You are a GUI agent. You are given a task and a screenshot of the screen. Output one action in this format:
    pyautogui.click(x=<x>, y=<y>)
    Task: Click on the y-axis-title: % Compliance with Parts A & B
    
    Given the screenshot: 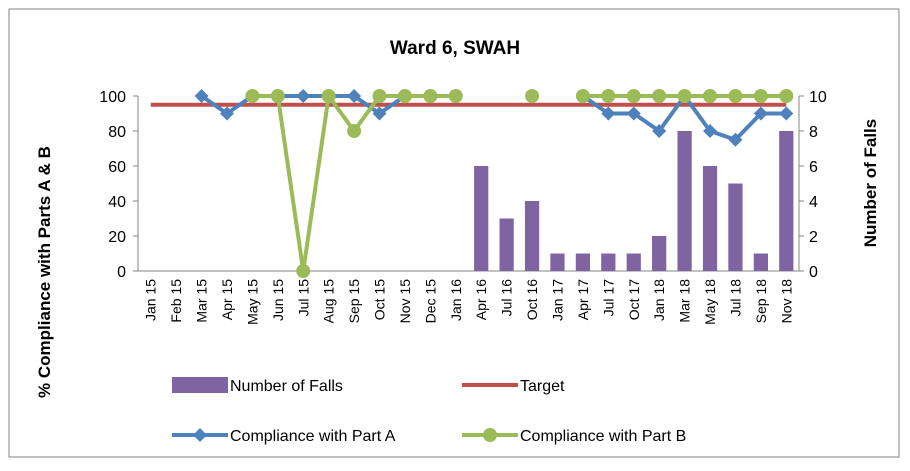 What is the action you would take?
    pyautogui.click(x=44, y=272)
    